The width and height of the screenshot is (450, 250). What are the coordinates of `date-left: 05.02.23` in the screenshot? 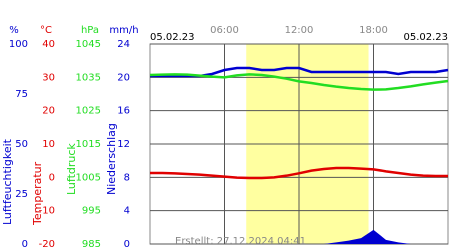 It's located at (172, 37).